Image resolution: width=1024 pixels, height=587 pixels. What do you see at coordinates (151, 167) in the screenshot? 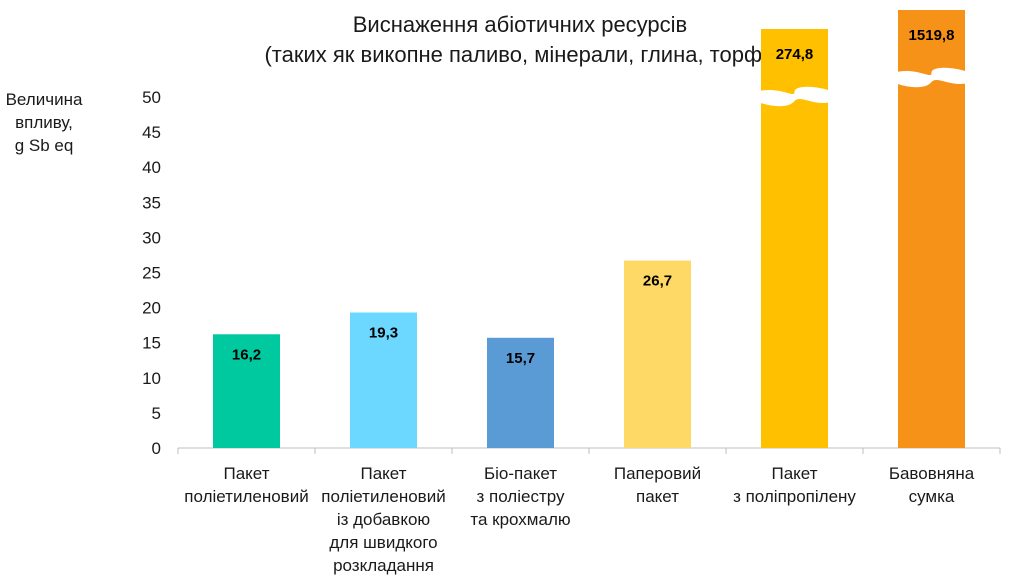
I see `y-tick-label: 40` at bounding box center [151, 167].